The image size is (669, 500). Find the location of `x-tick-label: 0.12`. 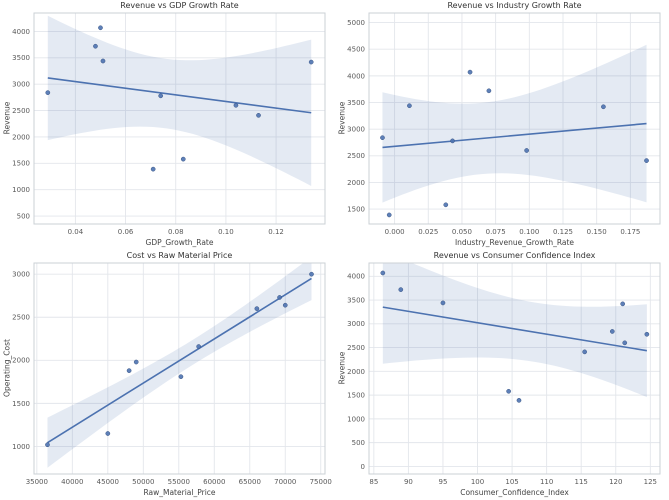

x-tick-label: 0.12 is located at coordinates (276, 232).